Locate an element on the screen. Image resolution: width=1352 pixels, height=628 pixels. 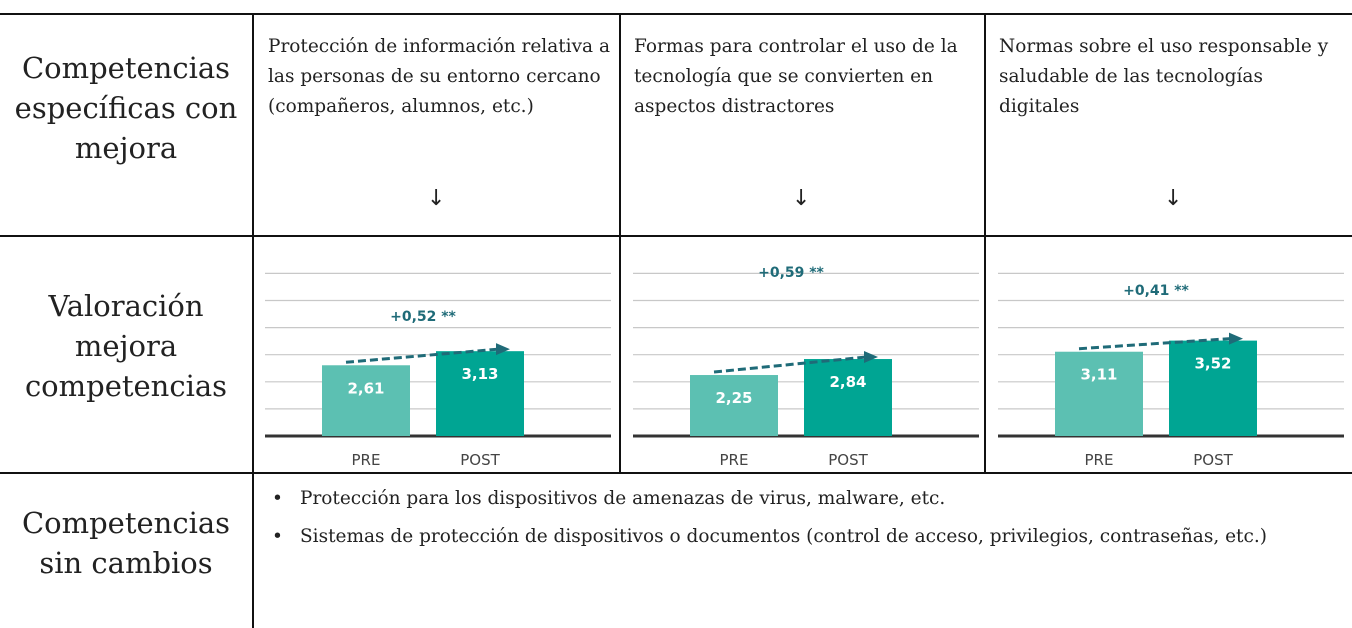
row-header: Valoración mejora competencias is located at coordinates (126, 346).